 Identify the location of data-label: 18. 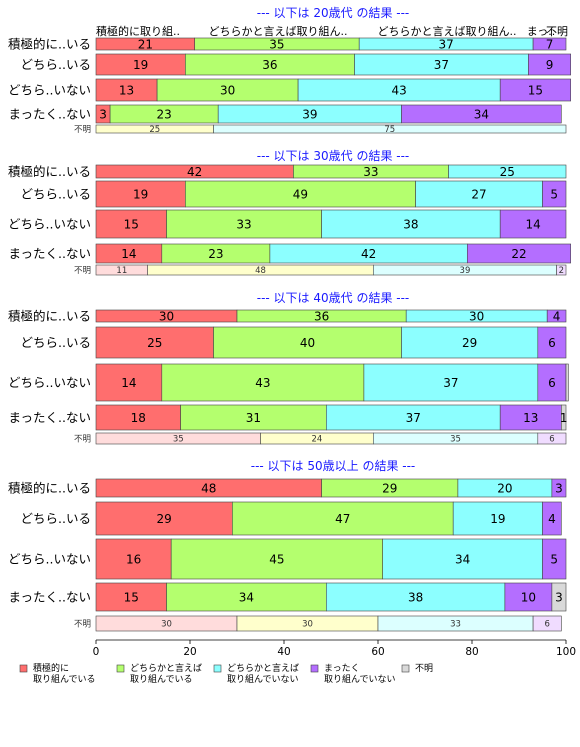
(138, 418).